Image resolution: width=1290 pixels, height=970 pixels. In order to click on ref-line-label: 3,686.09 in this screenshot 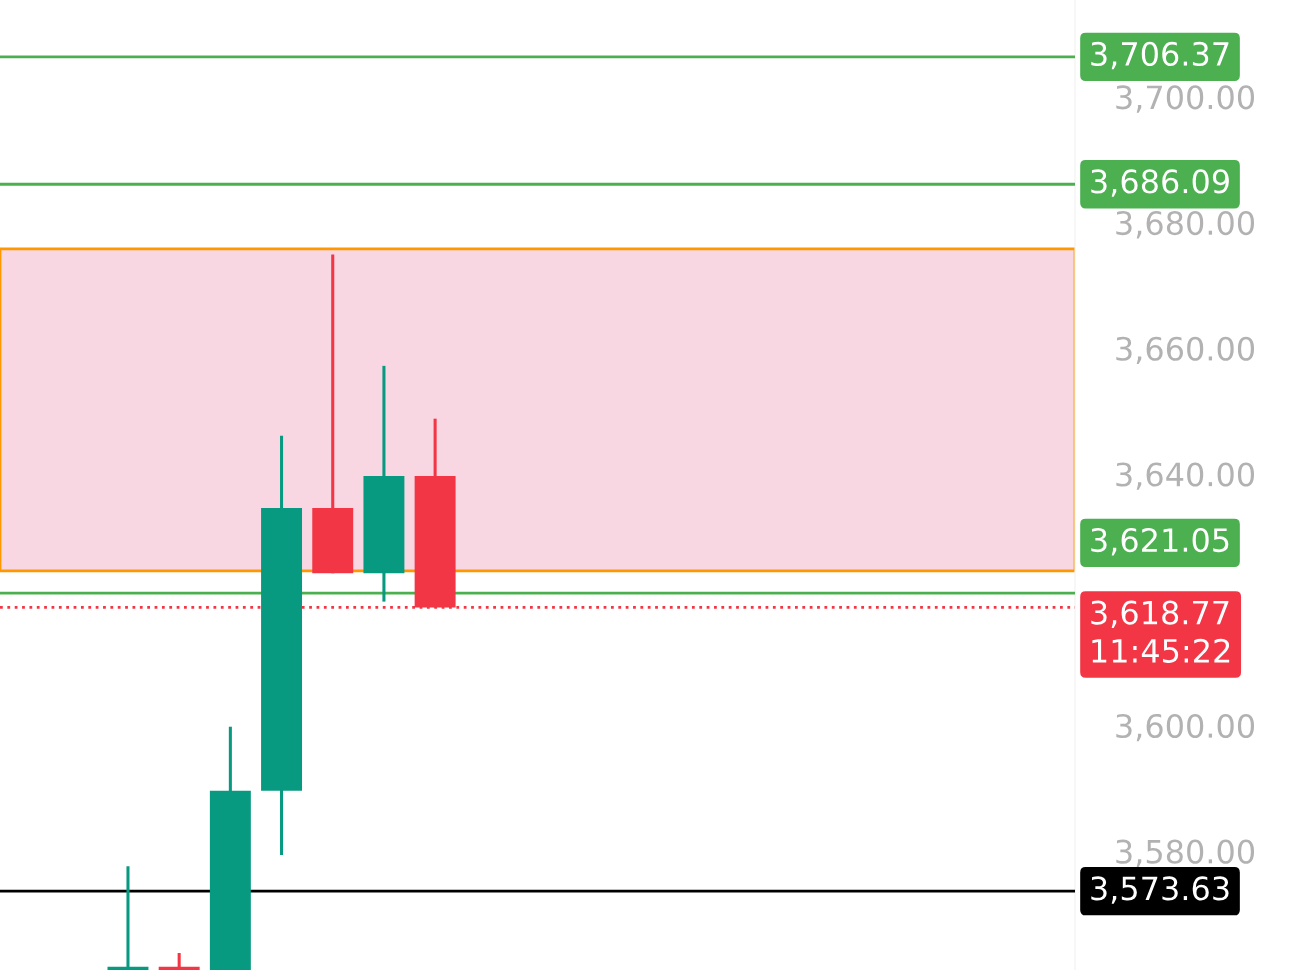, I will do `click(1160, 183)`.